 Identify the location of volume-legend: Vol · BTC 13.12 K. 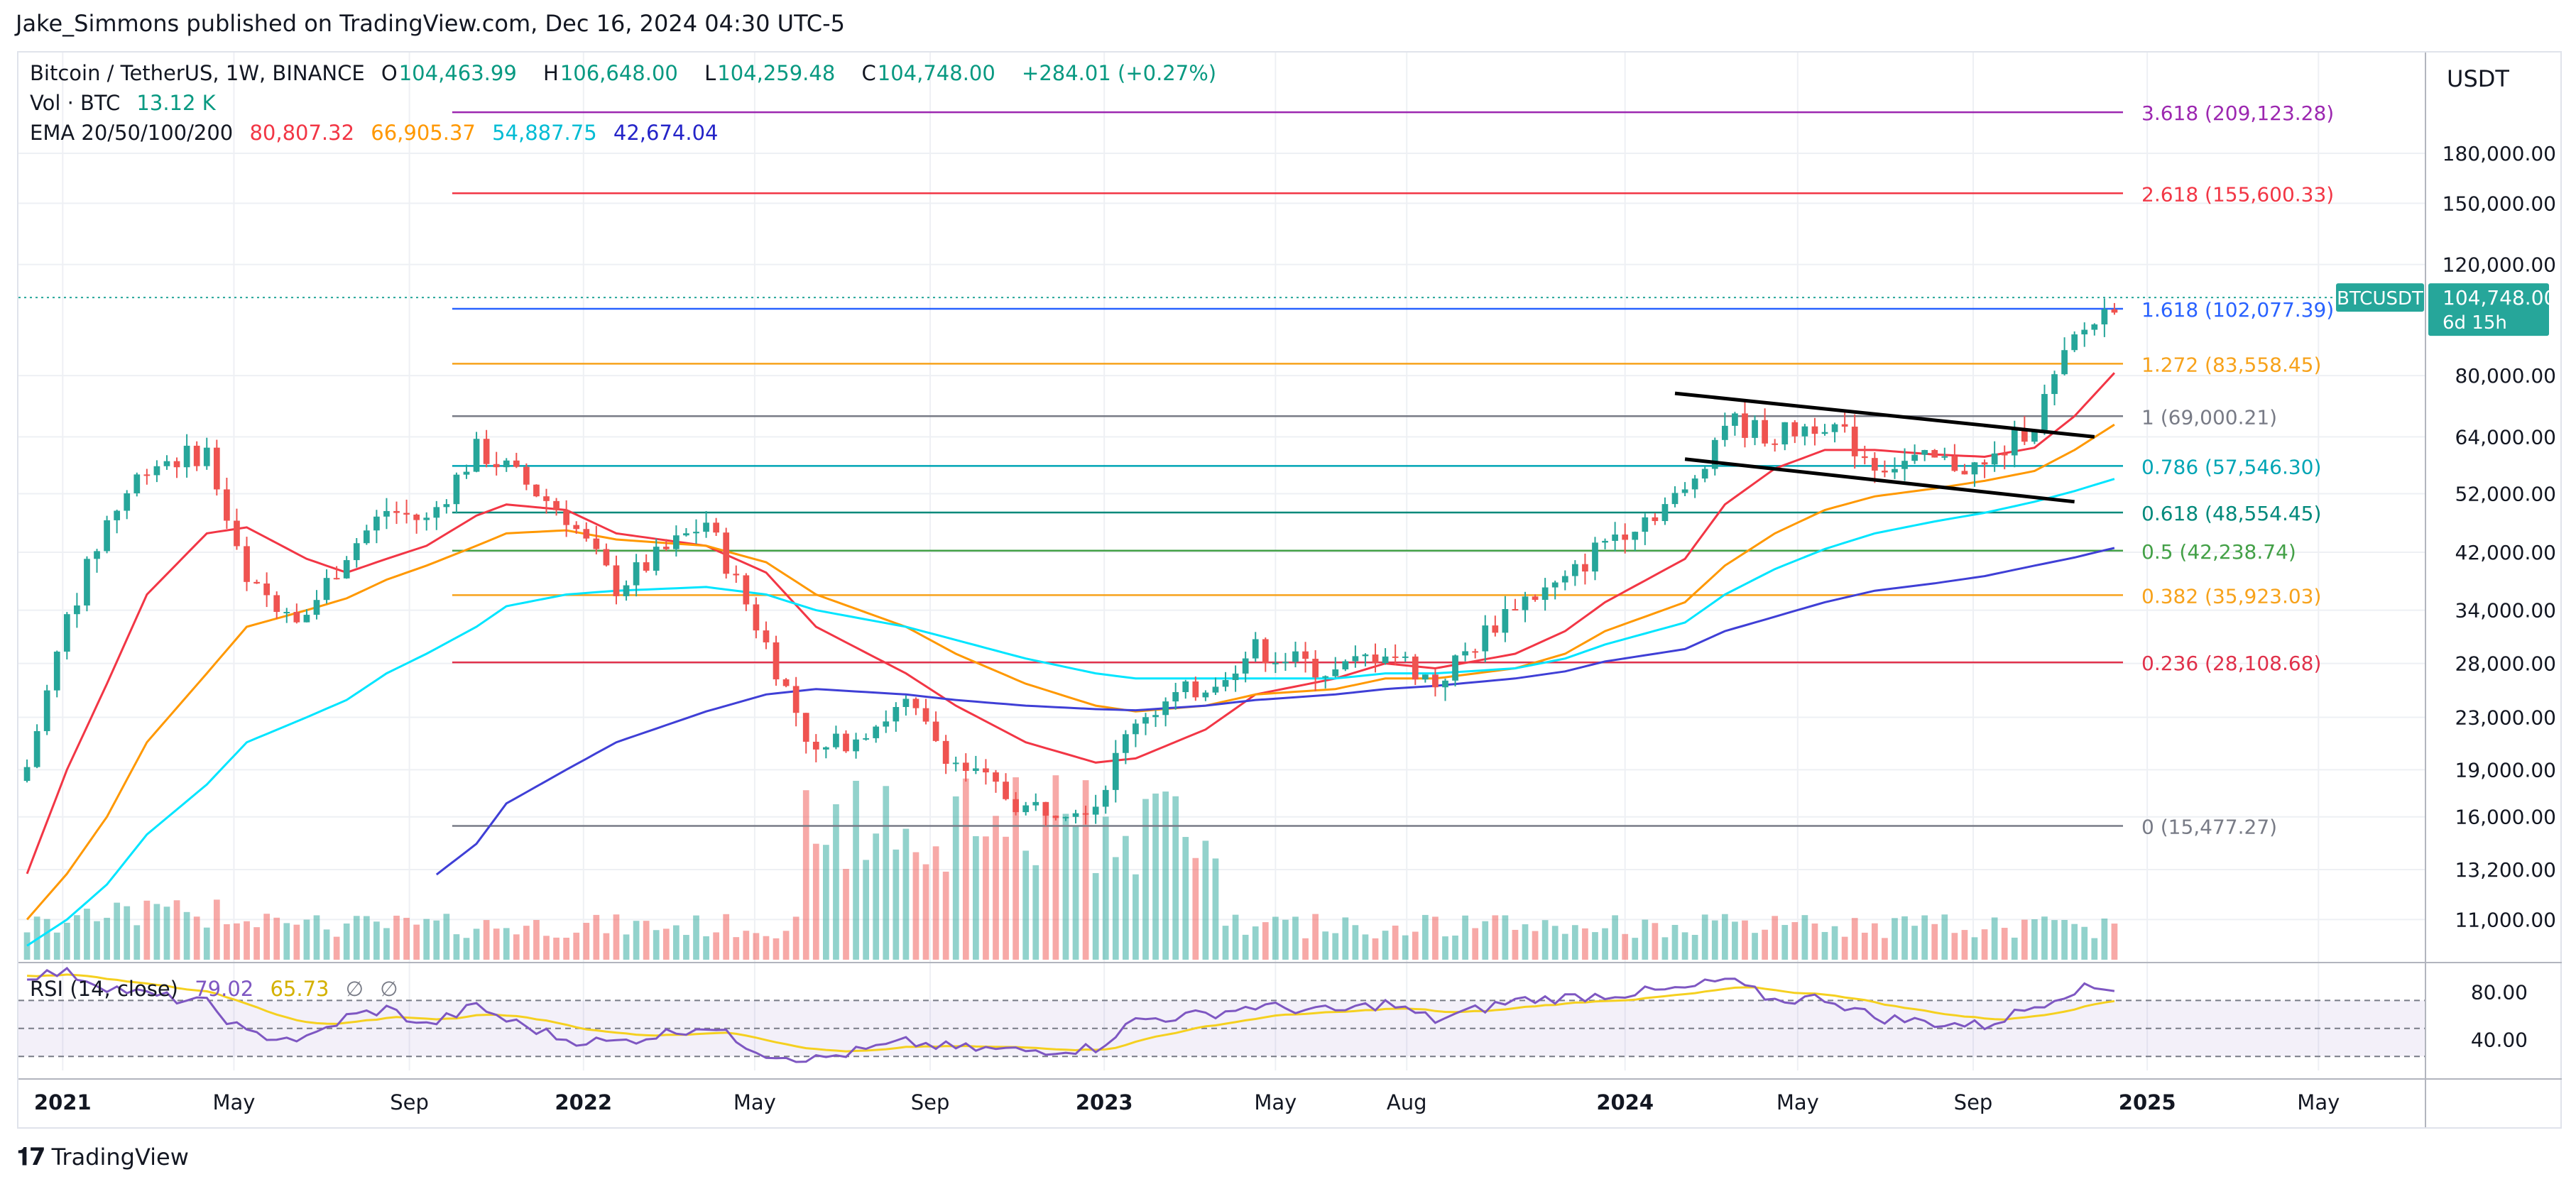
(128, 103).